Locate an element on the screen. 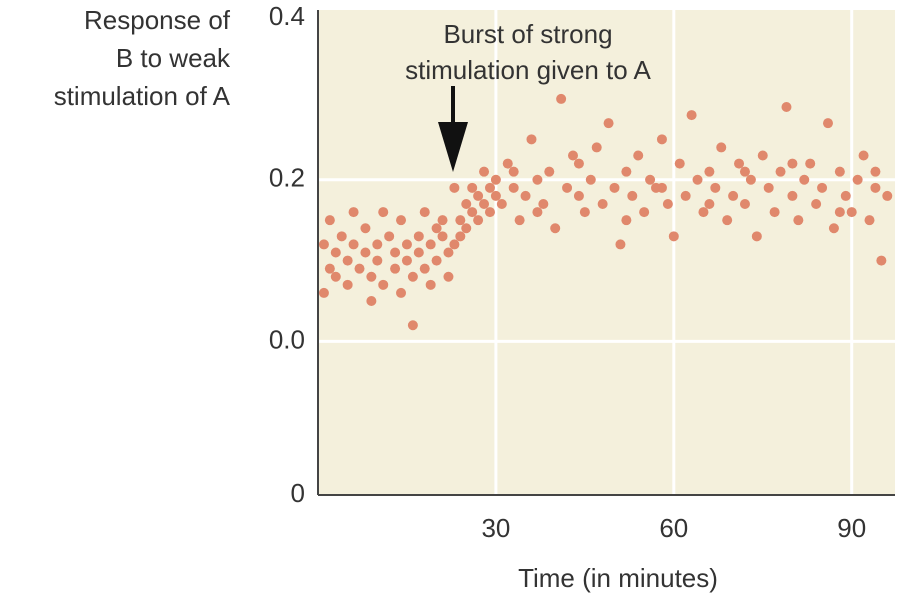 The height and width of the screenshot is (611, 920). y-tick-label: 0.0 is located at coordinates (287, 339).